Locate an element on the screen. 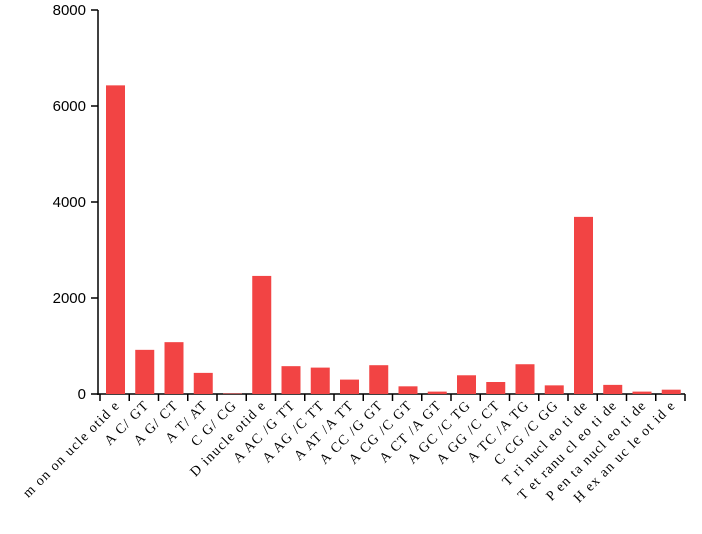 This screenshot has height=534, width=702. y-tick-label: 6000 is located at coordinates (69, 106).